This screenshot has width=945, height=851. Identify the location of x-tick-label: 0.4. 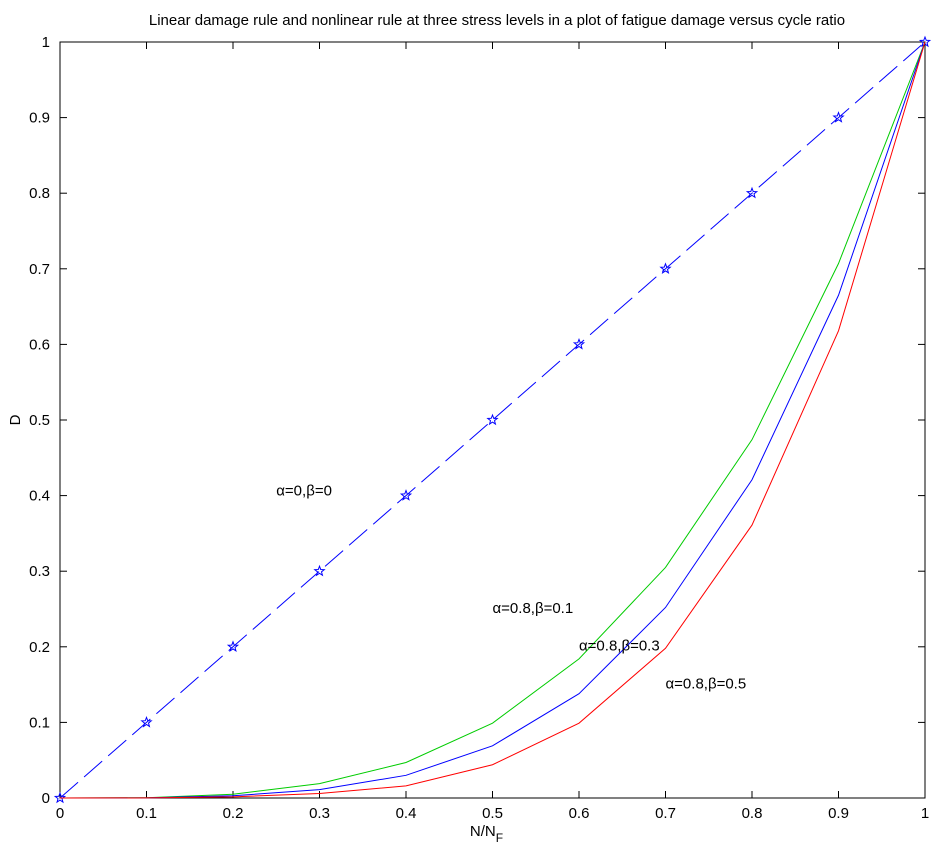
(406, 813).